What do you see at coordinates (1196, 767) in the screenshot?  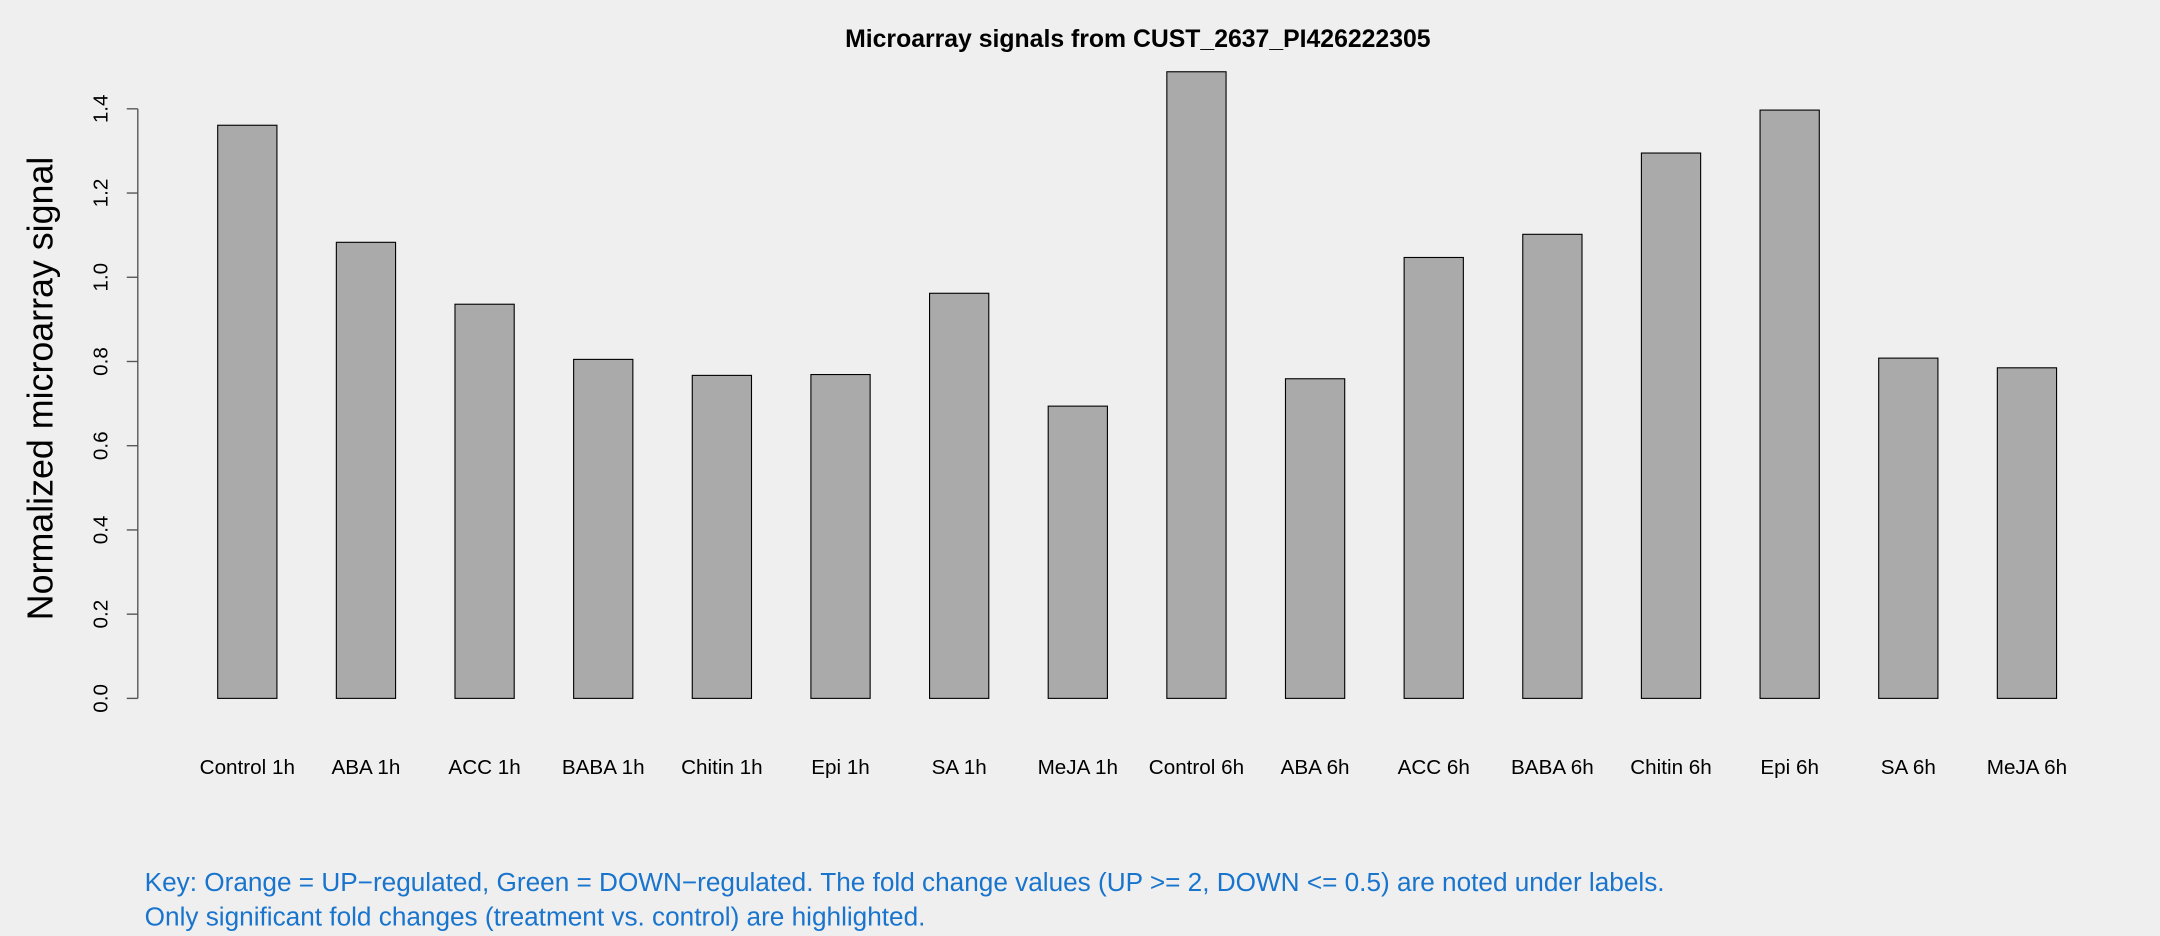 I see `x-tick-label: Control 6h` at bounding box center [1196, 767].